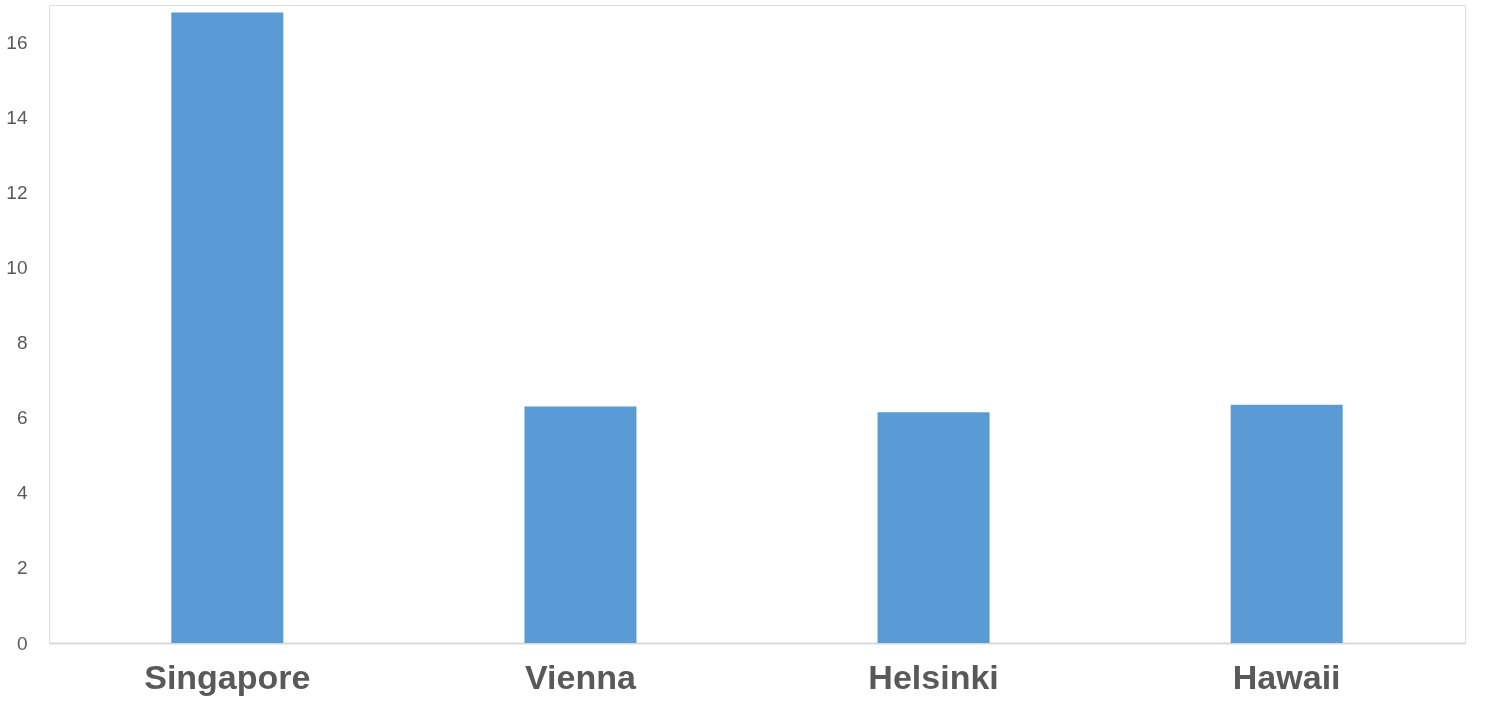 This screenshot has width=1497, height=713. I want to click on y-tick-label: 14, so click(17, 118).